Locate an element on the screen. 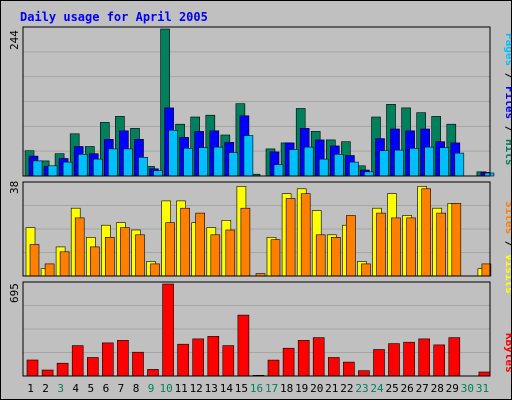 Image resolution: width=512 pixels, height=403 pixels. x-tick-label: 21 is located at coordinates (331, 388).